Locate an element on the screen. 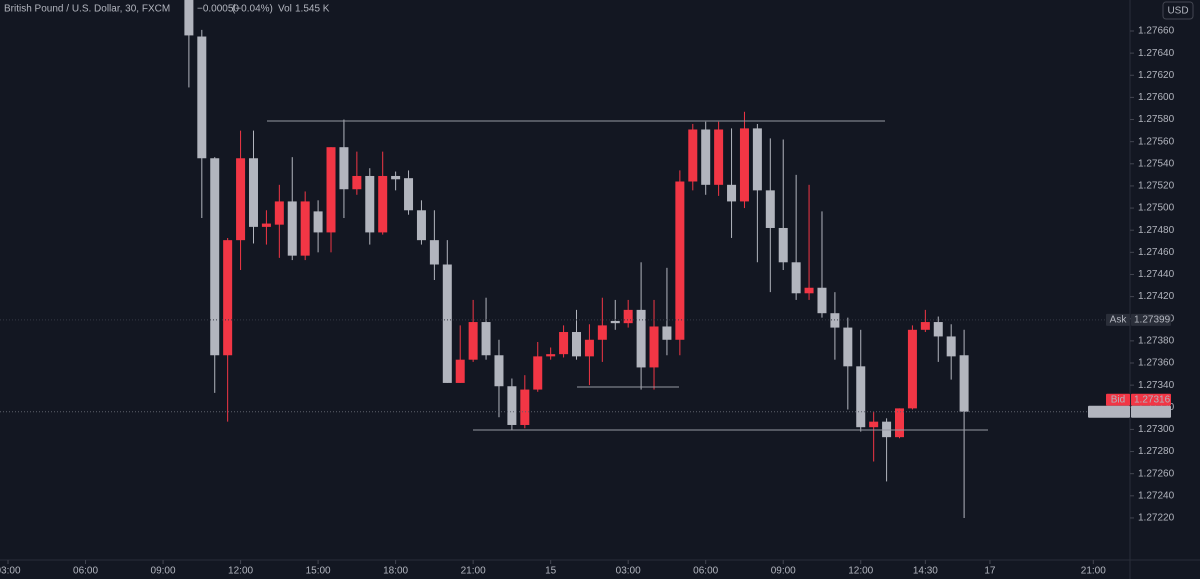 The width and height of the screenshot is (1200, 579). y-tick-label: 1.27280 is located at coordinates (1156, 451).